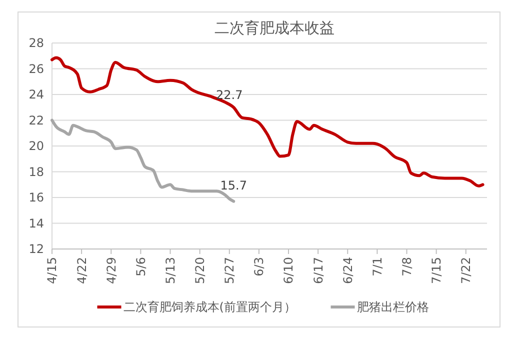 This screenshot has height=341, width=521. Describe the element at coordinates (141, 266) in the screenshot. I see `x-tick-label: 5/6` at that location.